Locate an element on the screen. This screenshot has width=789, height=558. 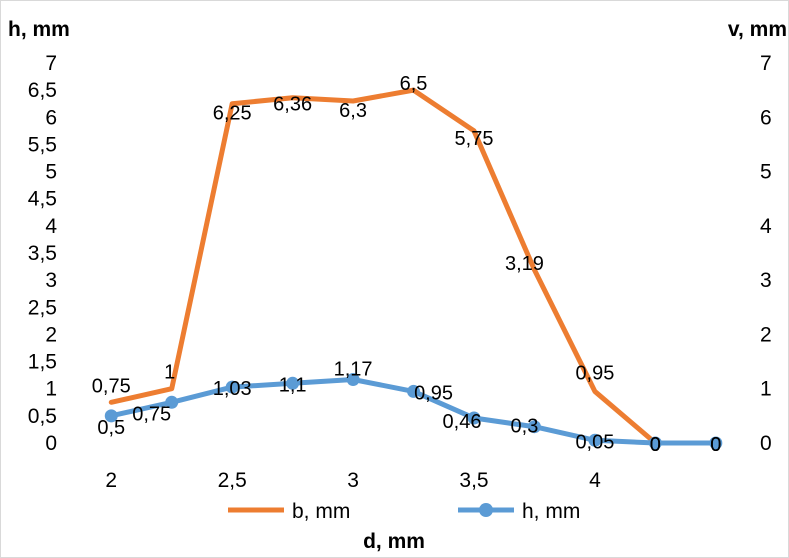
left-axis-title: h, mm is located at coordinates (39, 29).